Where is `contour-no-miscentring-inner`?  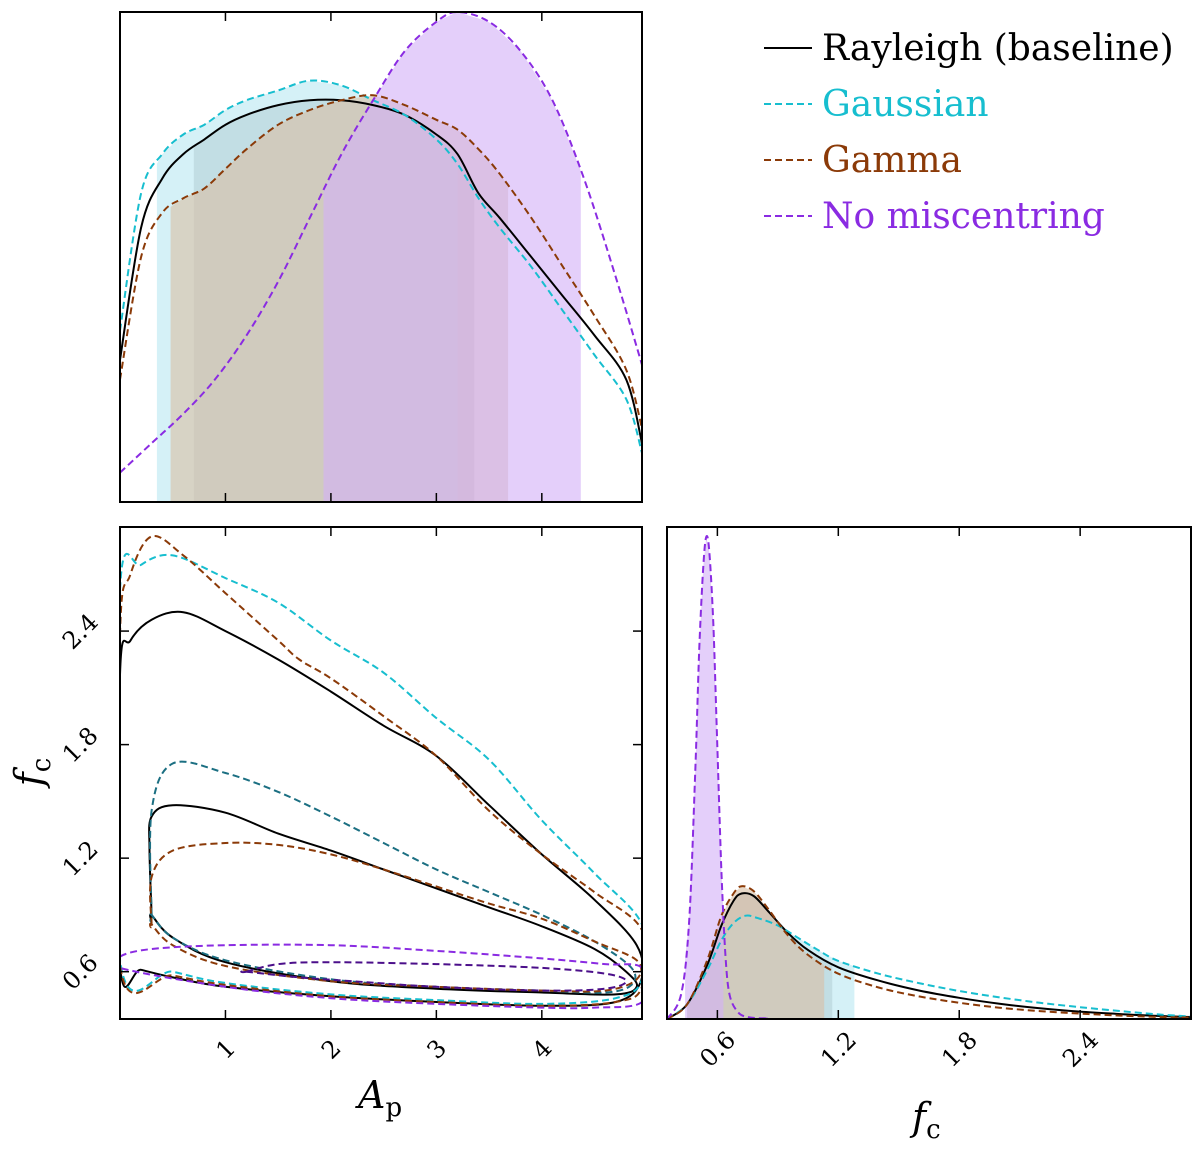
contour-no-miscentring-inner is located at coordinates (434, 976).